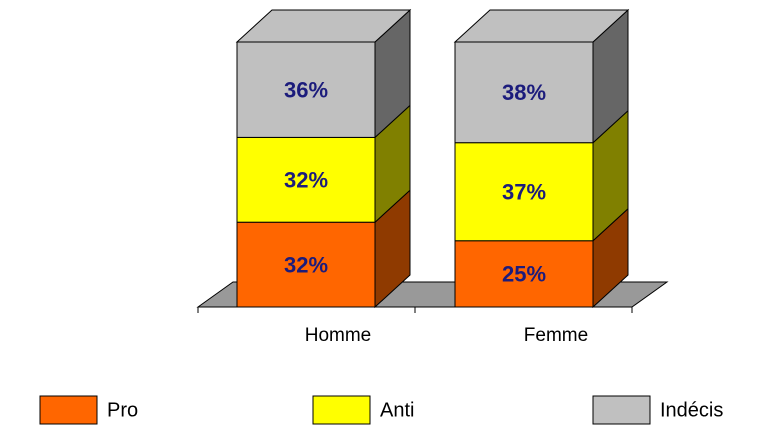 Image resolution: width=759 pixels, height=425 pixels. I want to click on value-label: 25%, so click(524, 274).